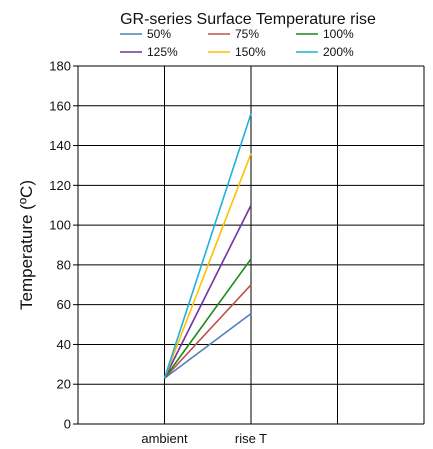  Describe the element at coordinates (250, 52) in the screenshot. I see `legend-label: 150%` at that location.